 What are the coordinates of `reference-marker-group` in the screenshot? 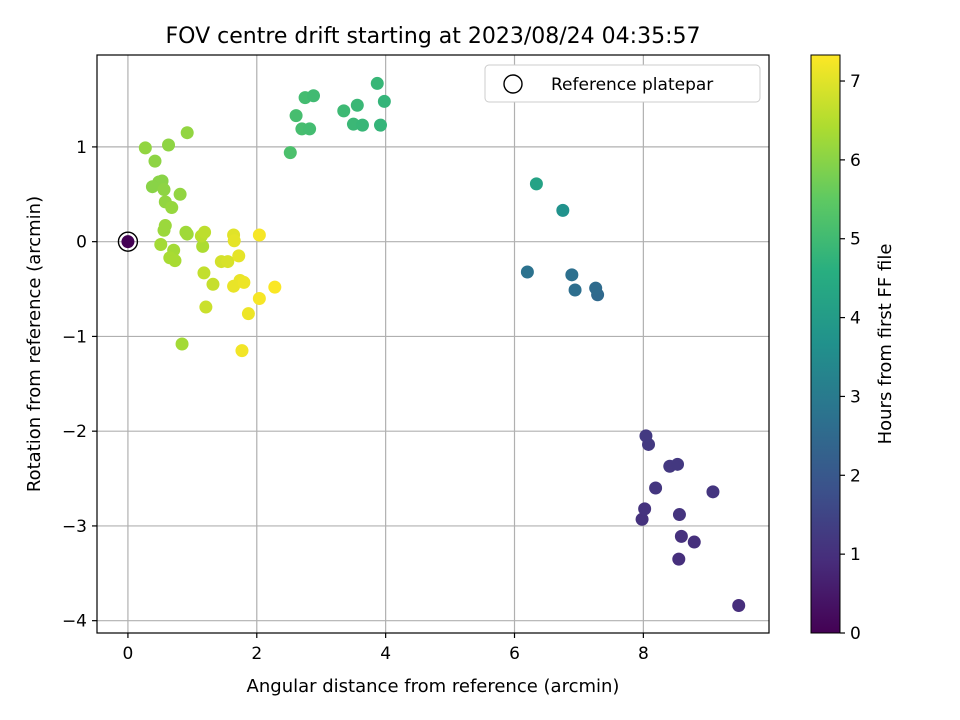 It's located at (128, 241).